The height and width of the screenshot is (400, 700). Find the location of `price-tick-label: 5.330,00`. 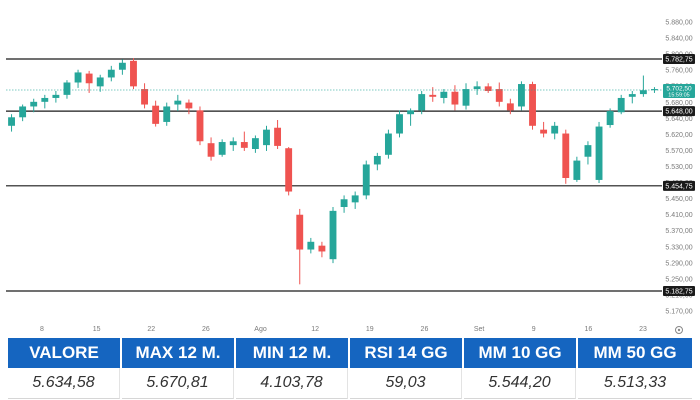

price-tick-label: 5.330,00 is located at coordinates (678, 247).